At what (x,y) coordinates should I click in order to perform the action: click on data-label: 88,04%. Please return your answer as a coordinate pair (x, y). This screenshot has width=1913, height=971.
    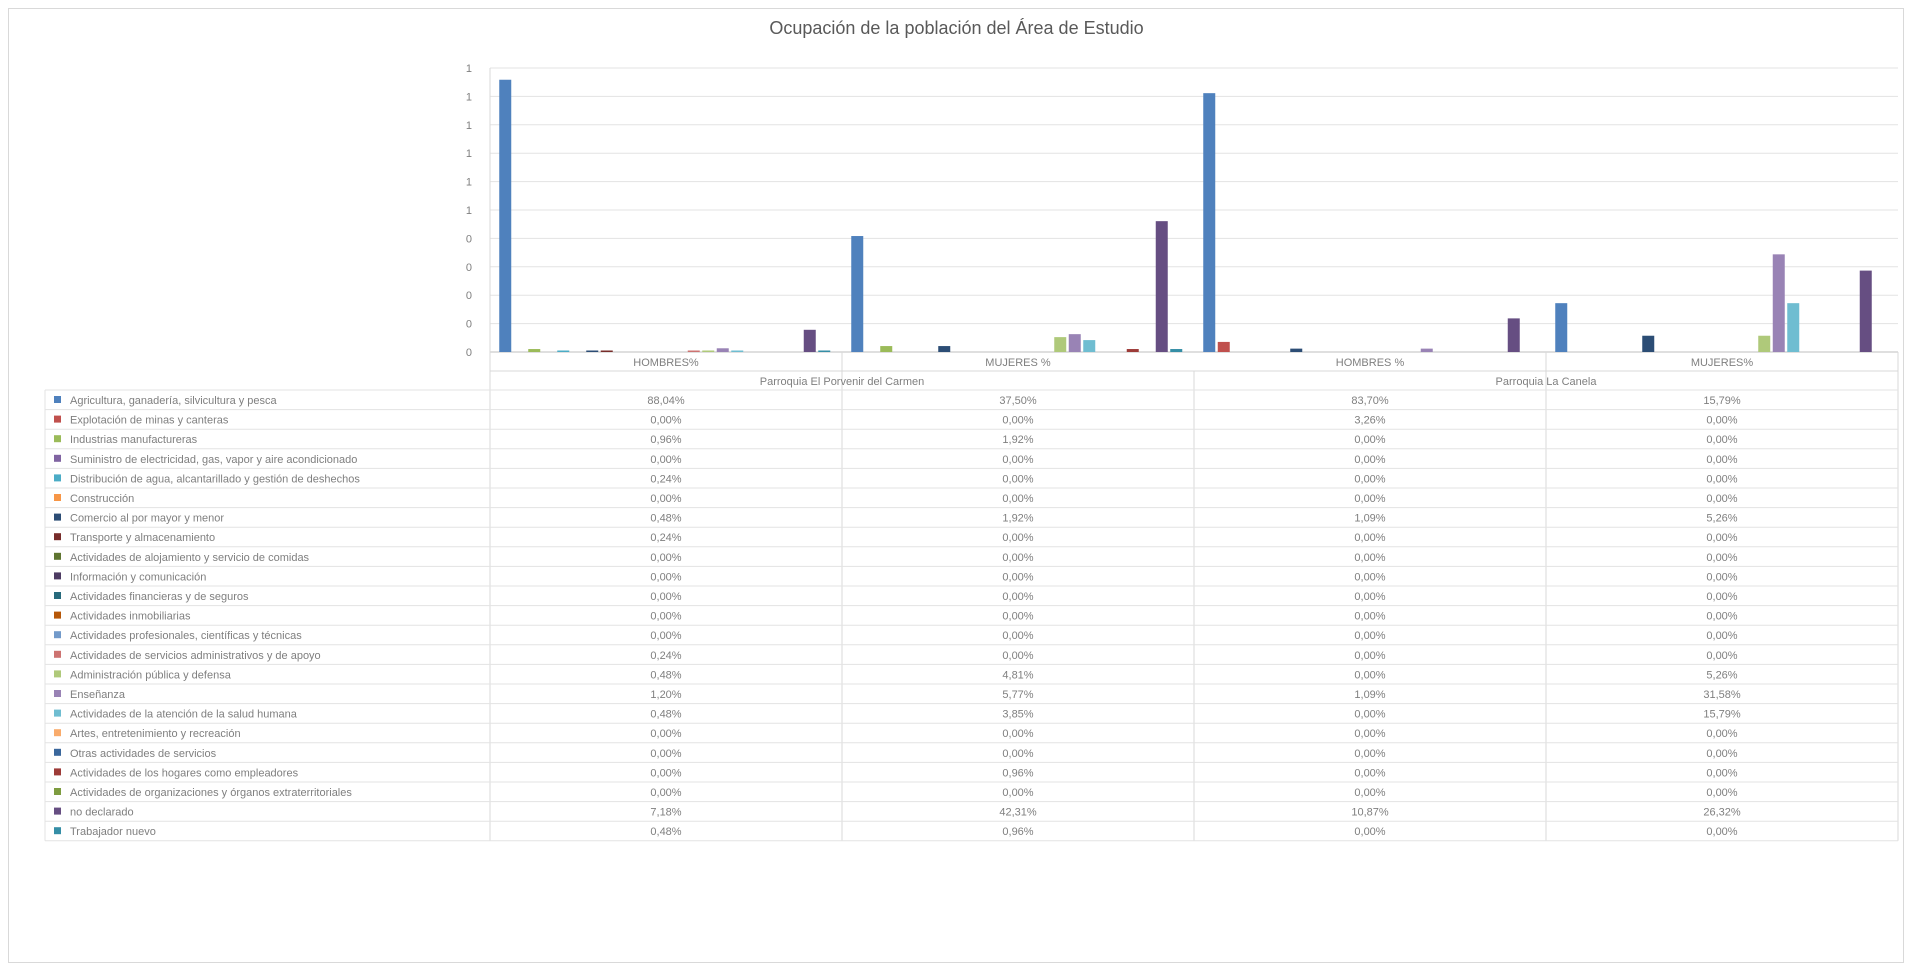
    Looking at the image, I should click on (666, 401).